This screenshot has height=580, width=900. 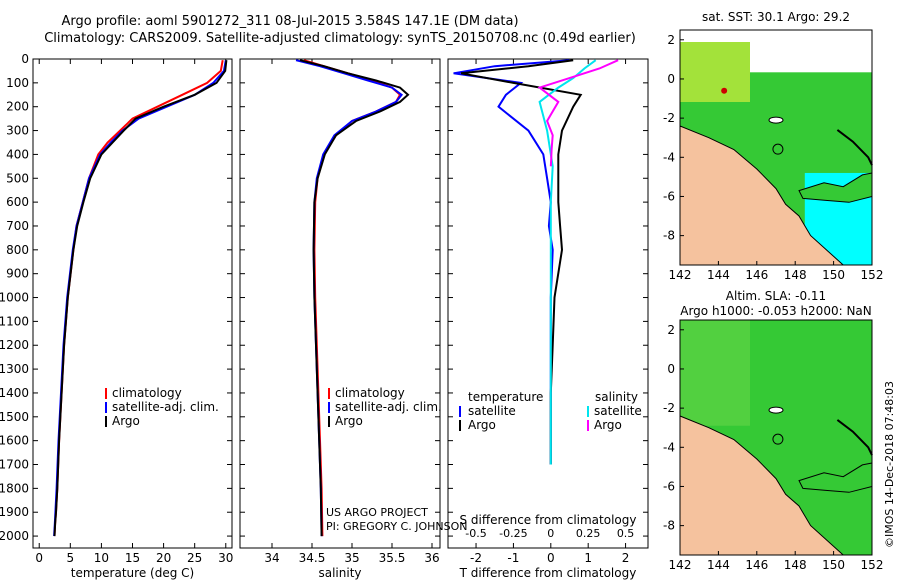 What do you see at coordinates (626, 533) in the screenshot?
I see `top-axis-tick-label: 0.5` at bounding box center [626, 533].